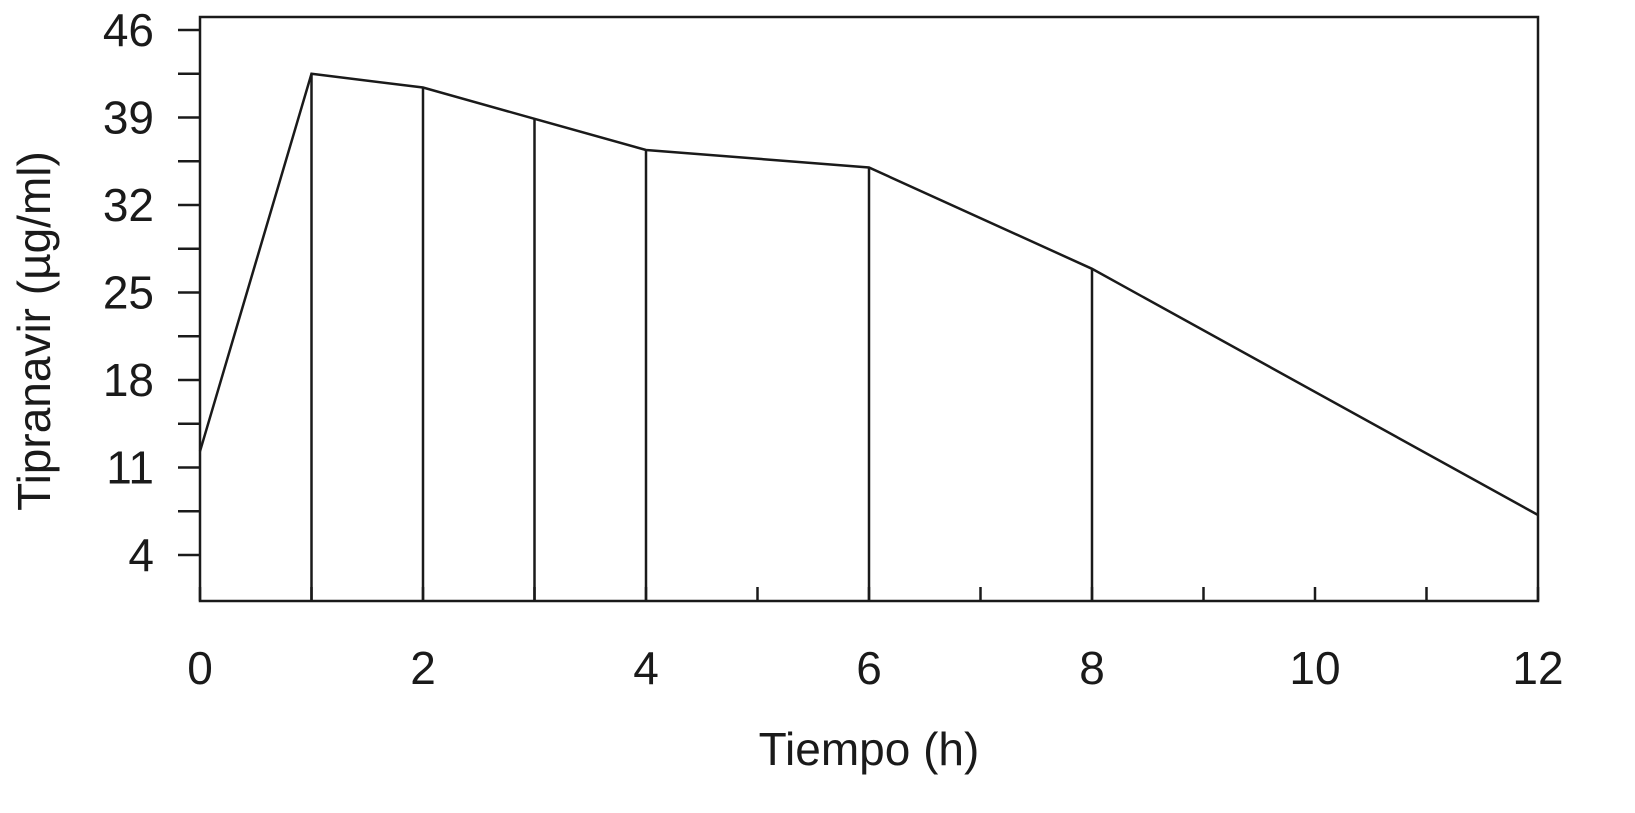  I want to click on x-tick-label: 10, so click(1314, 668).